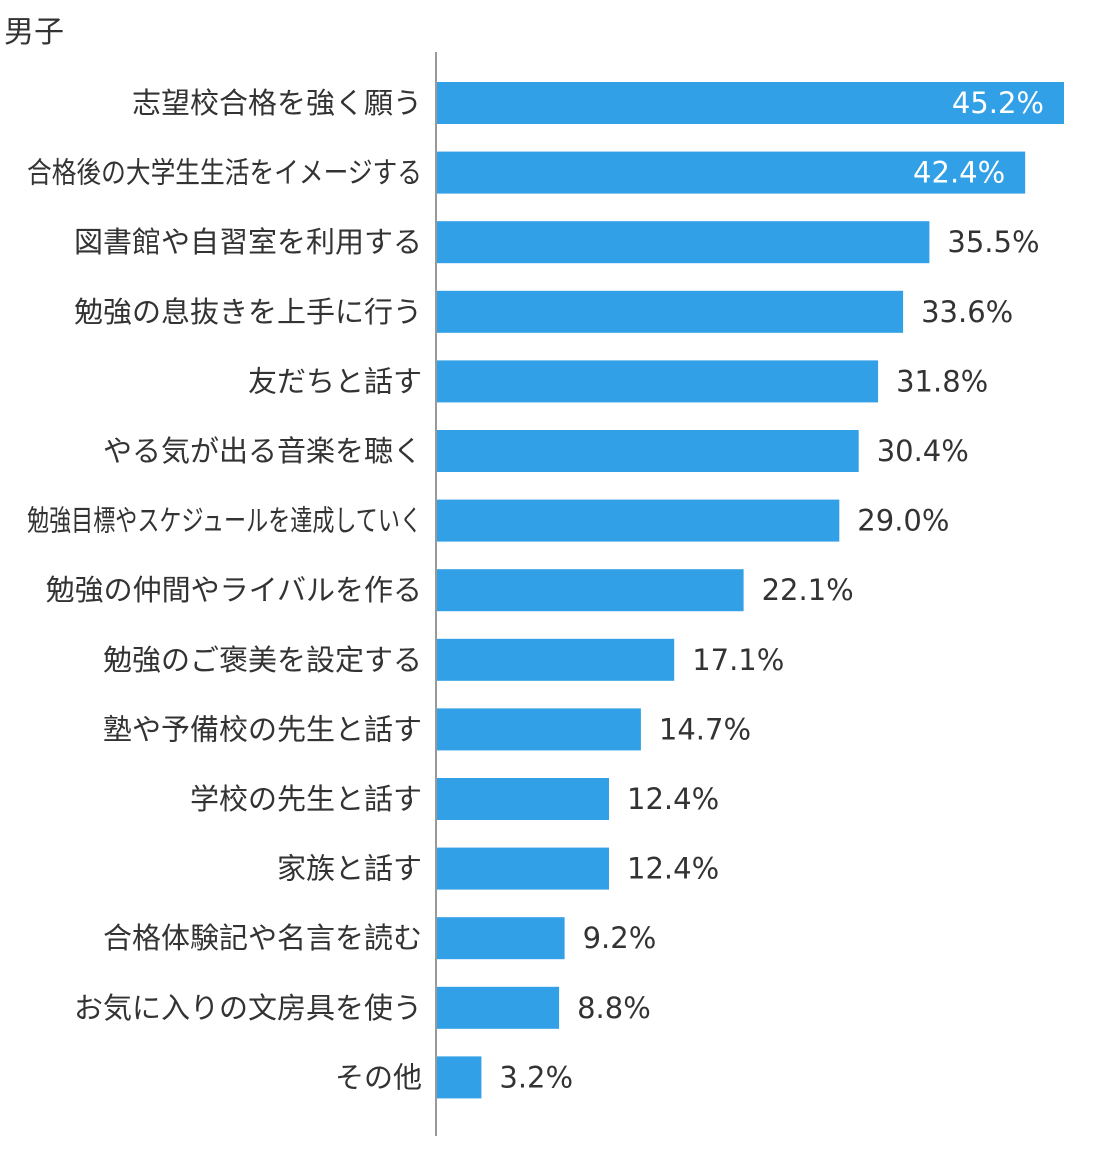 The width and height of the screenshot is (1116, 1162). Describe the element at coordinates (378, 1077) in the screenshot. I see `category-label: その他` at that location.